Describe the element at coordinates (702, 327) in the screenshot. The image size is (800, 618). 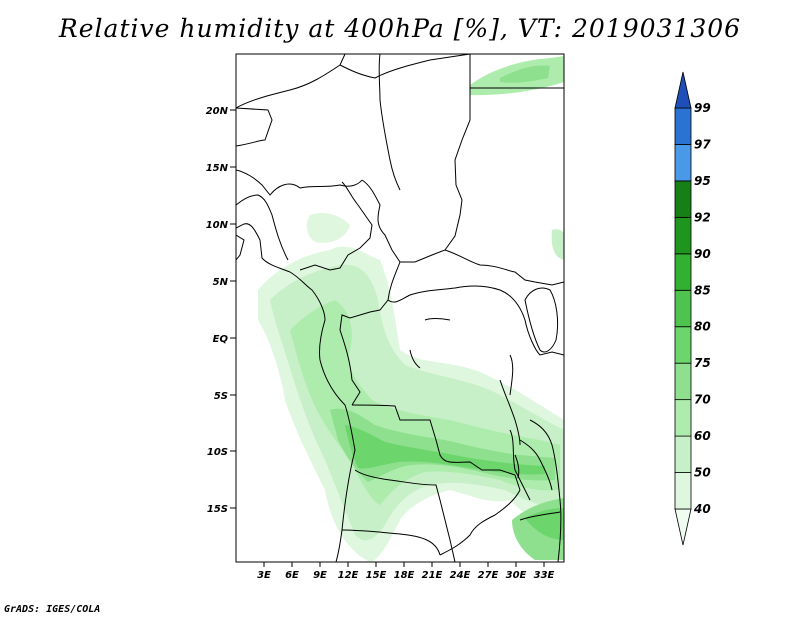
I see `colorbar-label-80: 80` at that location.